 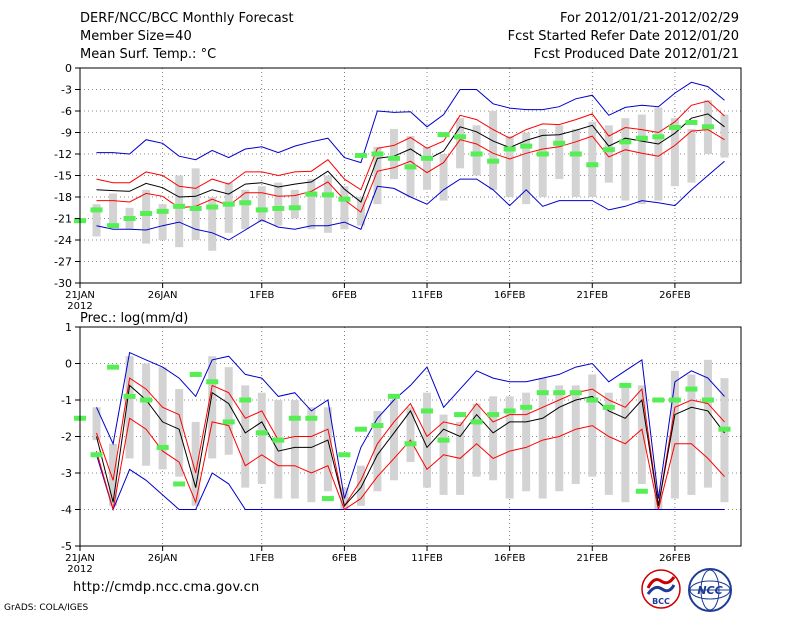 What do you see at coordinates (410, 200) in the screenshot?
I see `temp-min-line` at bounding box center [410, 200].